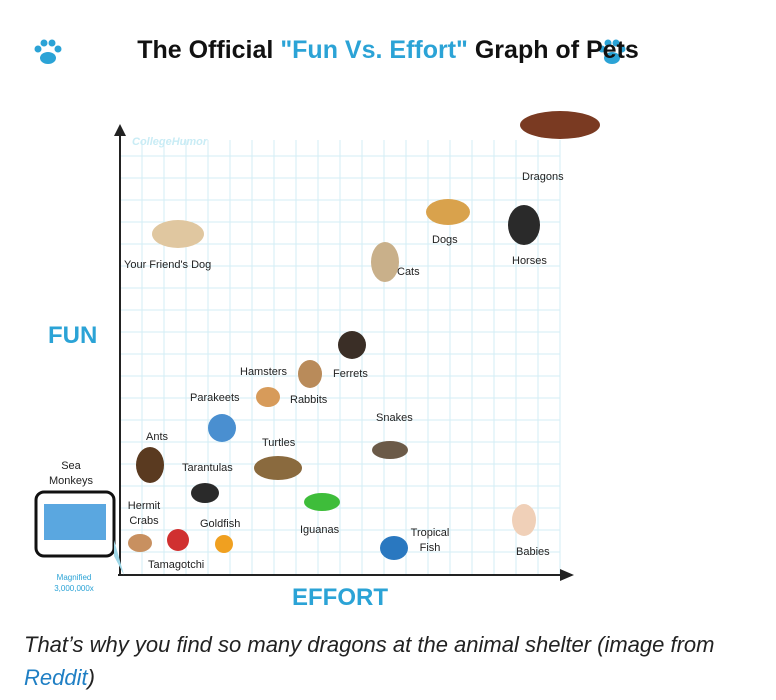 Image resolution: width=776 pixels, height=700 pixels. Describe the element at coordinates (170, 142) in the screenshot. I see `watermark: CollegeHumor` at that location.